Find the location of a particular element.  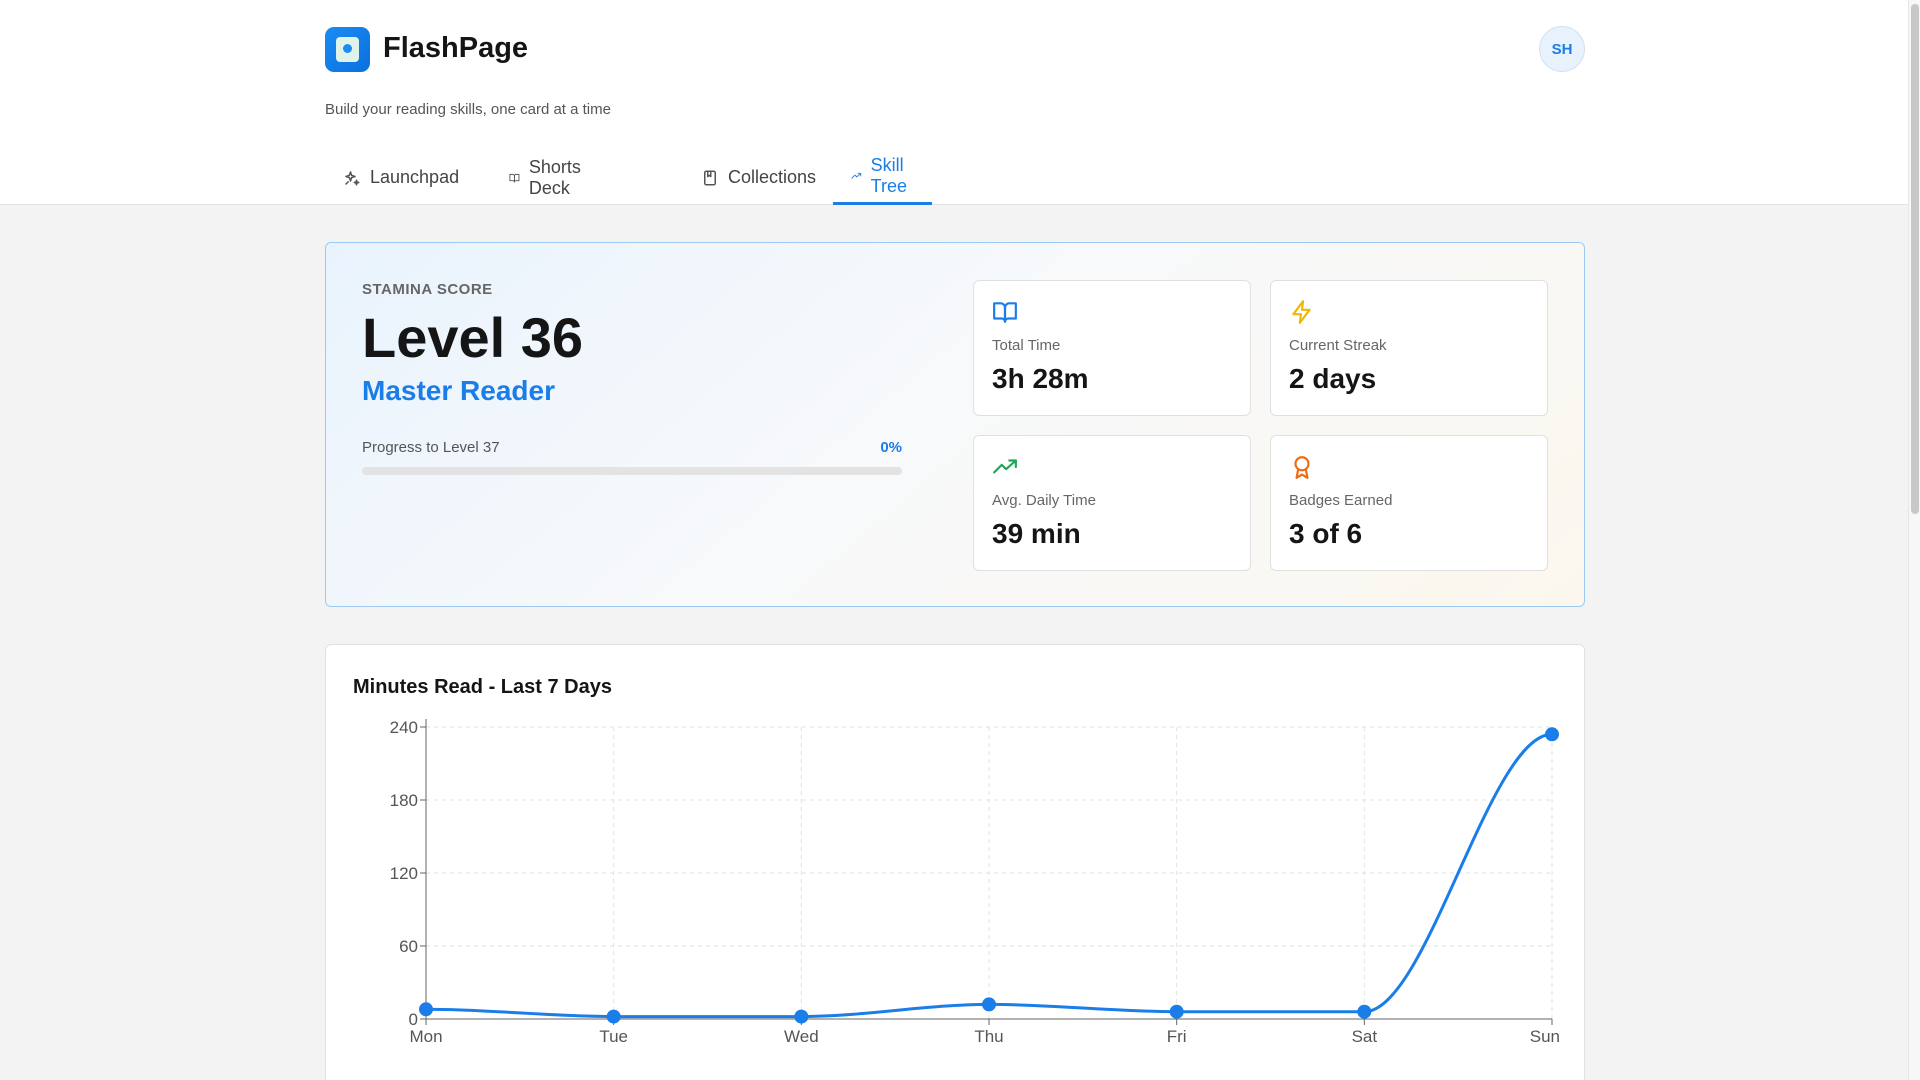

y-tick-label: 180 is located at coordinates (404, 800).